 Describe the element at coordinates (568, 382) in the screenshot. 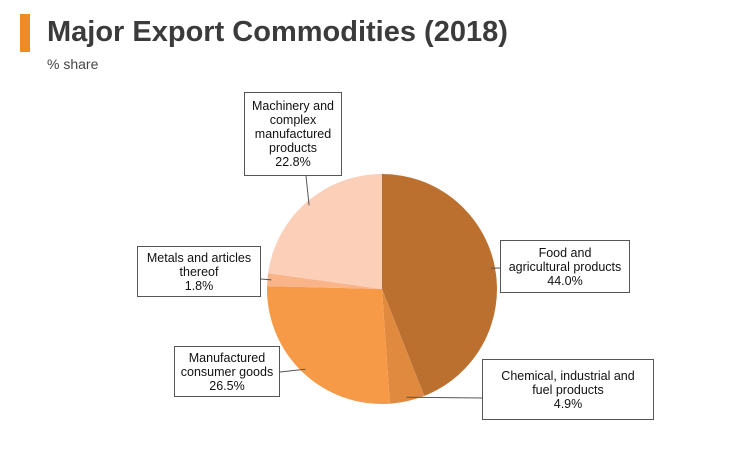

I see `slice-label-name: Chemical, industrial and fuel products` at that location.